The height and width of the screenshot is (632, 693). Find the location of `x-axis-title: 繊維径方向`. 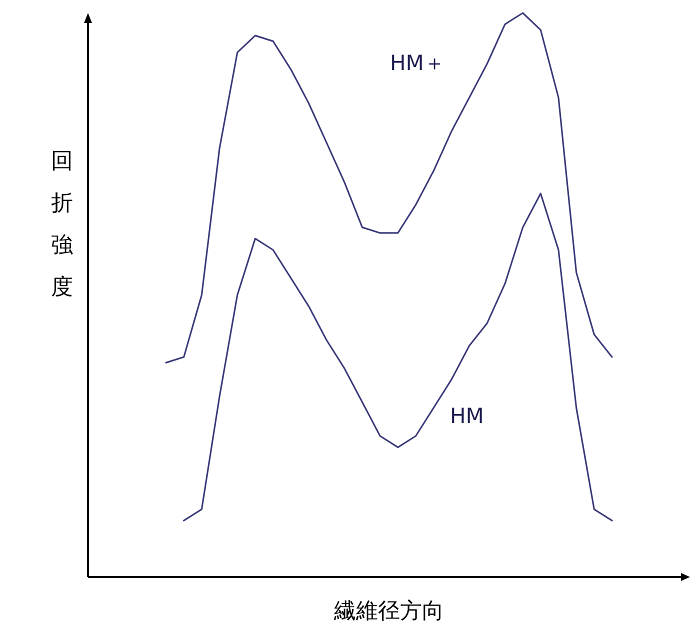

x-axis-title: 繊維径方向 is located at coordinates (388, 611).